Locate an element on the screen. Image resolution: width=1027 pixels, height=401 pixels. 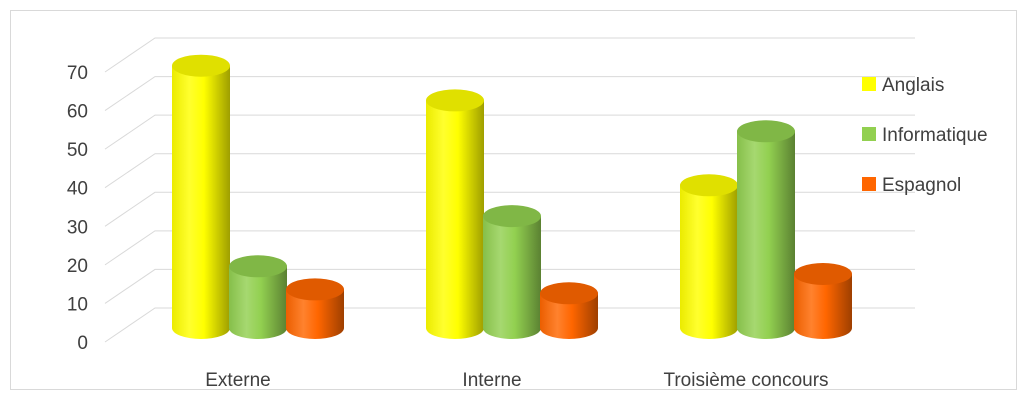
legend-item-informatique: Informatique is located at coordinates (925, 135).